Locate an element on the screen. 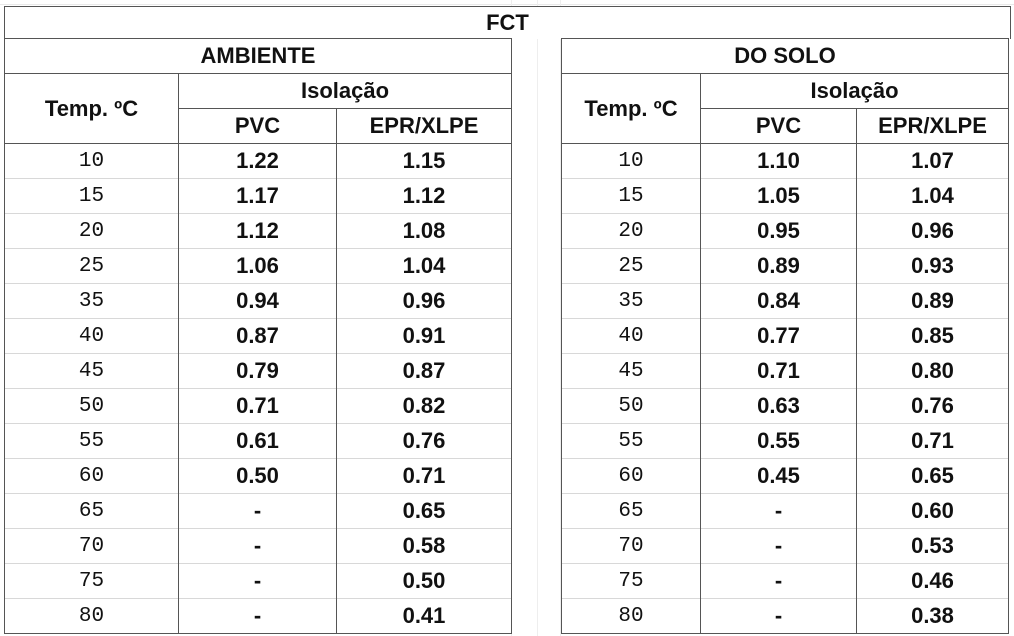 Image resolution: width=1014 pixels, height=636 pixels. section-heading-do-solo: DO SOLO is located at coordinates (785, 56).